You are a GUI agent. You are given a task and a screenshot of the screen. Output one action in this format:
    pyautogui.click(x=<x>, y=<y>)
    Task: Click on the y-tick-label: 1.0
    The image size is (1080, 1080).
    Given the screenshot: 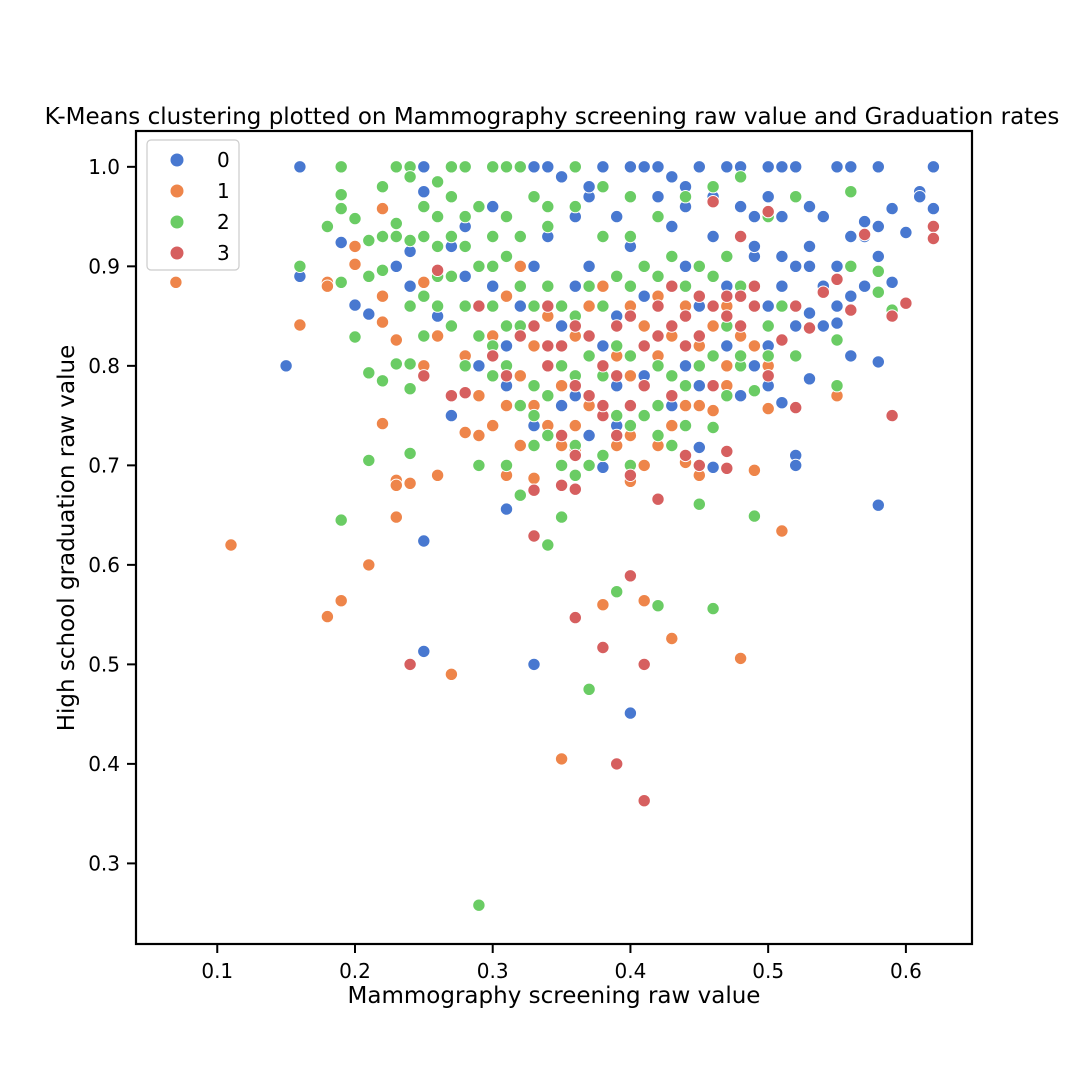 What is the action you would take?
    pyautogui.click(x=104, y=167)
    